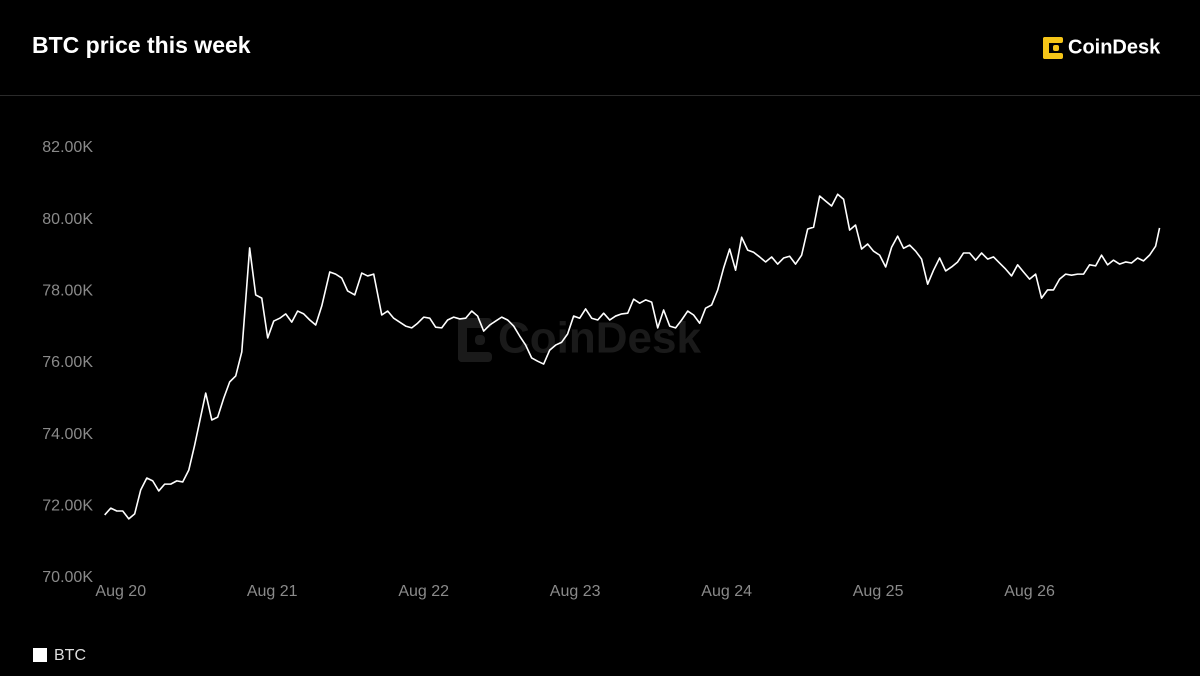 This screenshot has height=676, width=1200. I want to click on y-tick-label: 82.00K, so click(67, 147).